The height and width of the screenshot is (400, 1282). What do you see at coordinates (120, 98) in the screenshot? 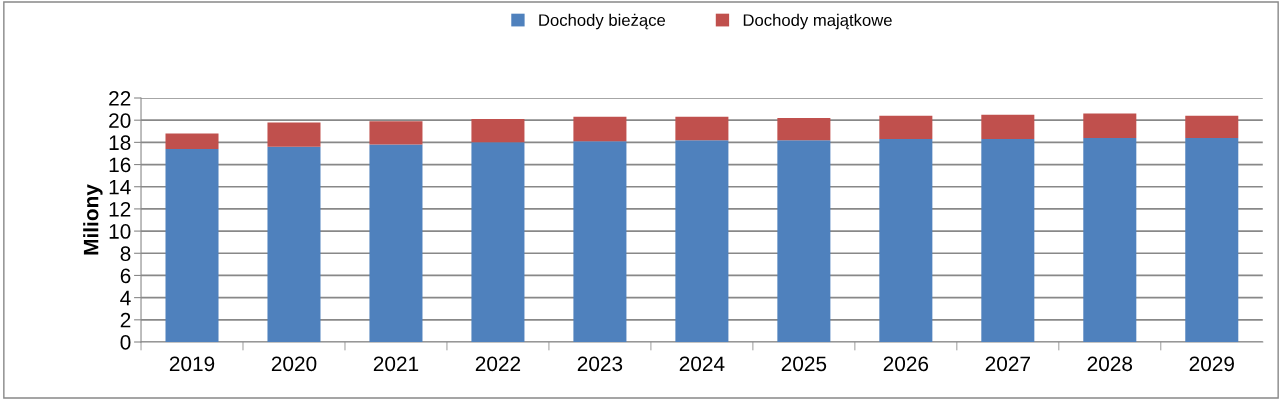
I see `y-tick-label: 22` at bounding box center [120, 98].